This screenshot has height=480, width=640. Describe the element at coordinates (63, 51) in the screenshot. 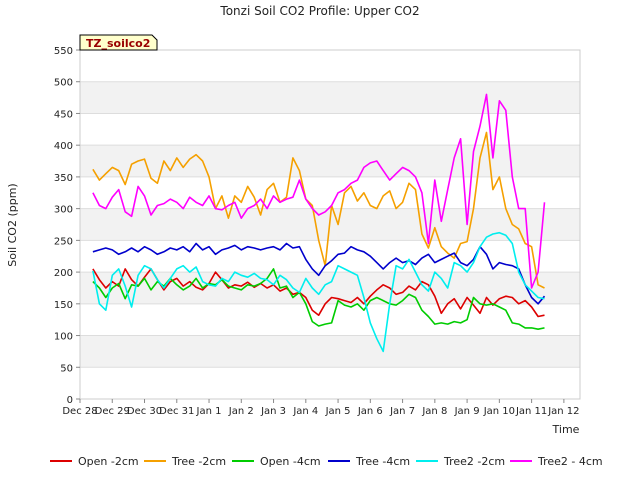

I see `y-tick-label: 550` at that location.